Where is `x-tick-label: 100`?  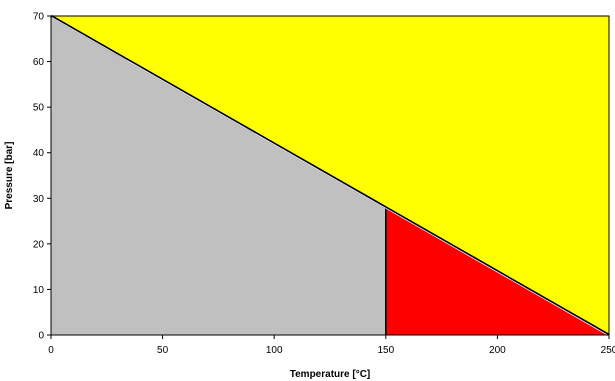 x-tick-label: 100 is located at coordinates (274, 350).